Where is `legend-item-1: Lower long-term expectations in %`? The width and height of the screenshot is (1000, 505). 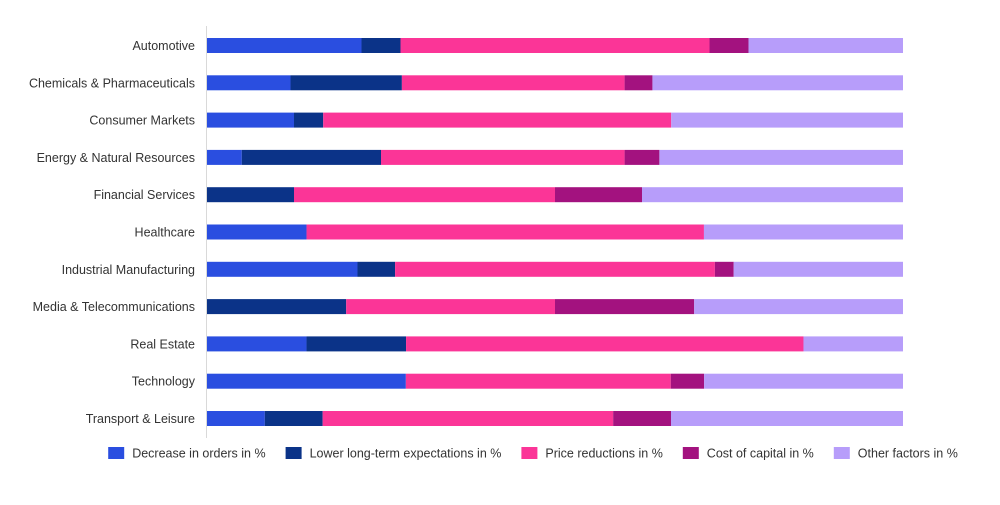 legend-item-1: Lower long-term expectations in % is located at coordinates (393, 454).